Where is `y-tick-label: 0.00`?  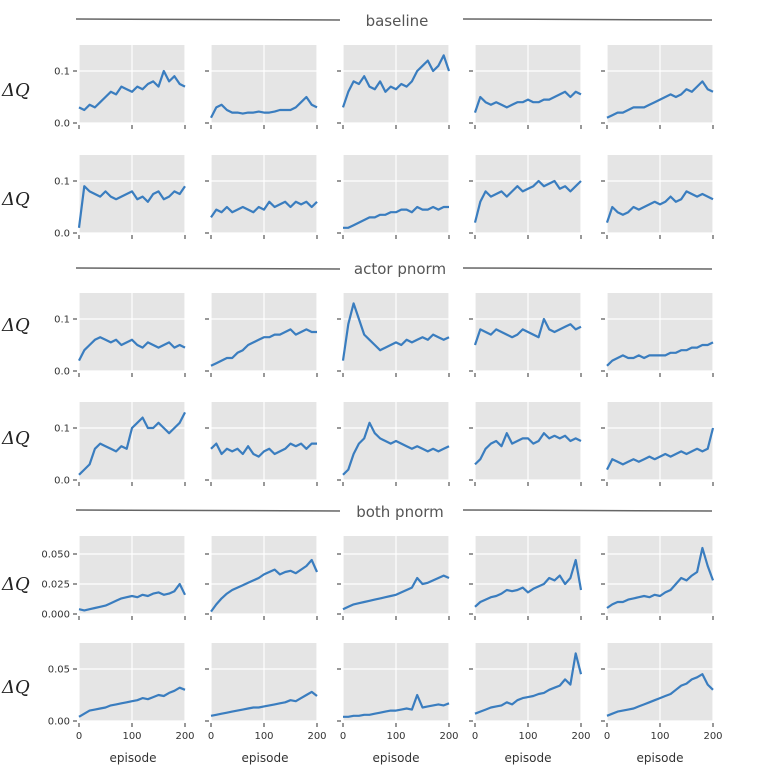
y-tick-label: 0.00 is located at coordinates (59, 722).